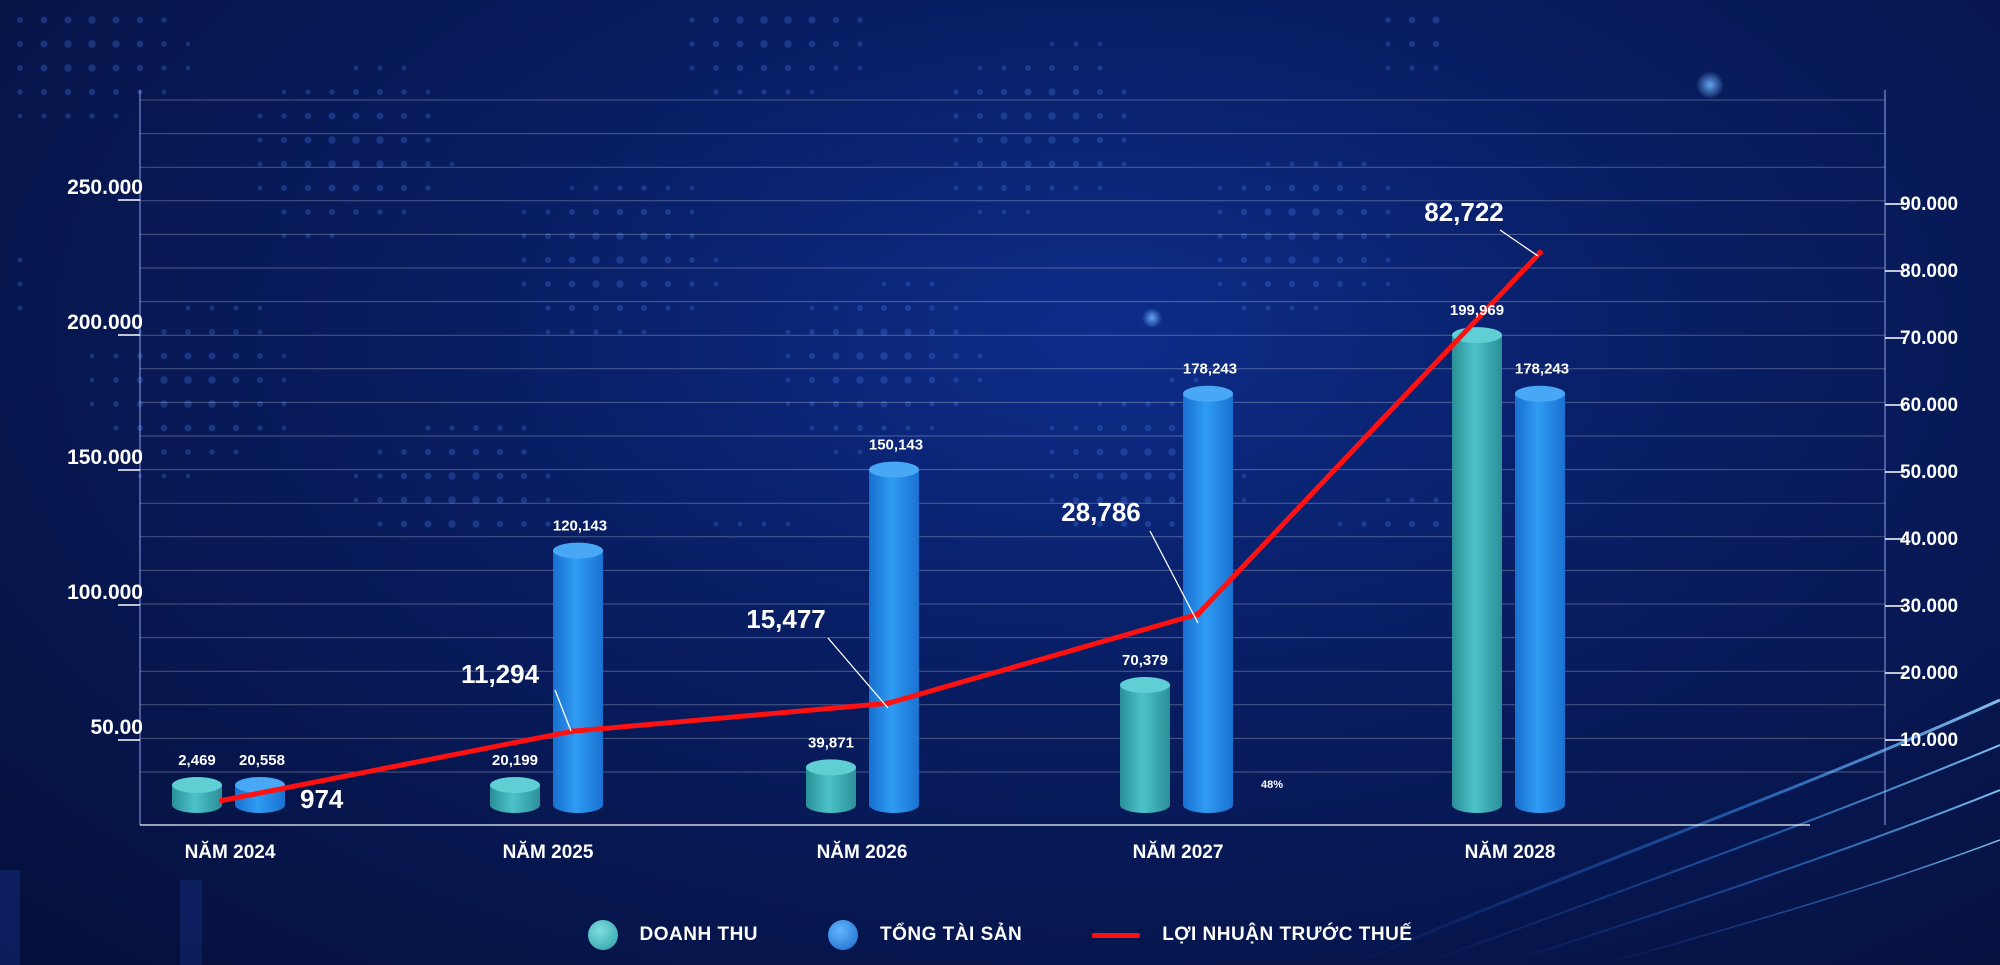 The height and width of the screenshot is (965, 2000). I want to click on legend-label-revenue: DOANH THU, so click(699, 934).